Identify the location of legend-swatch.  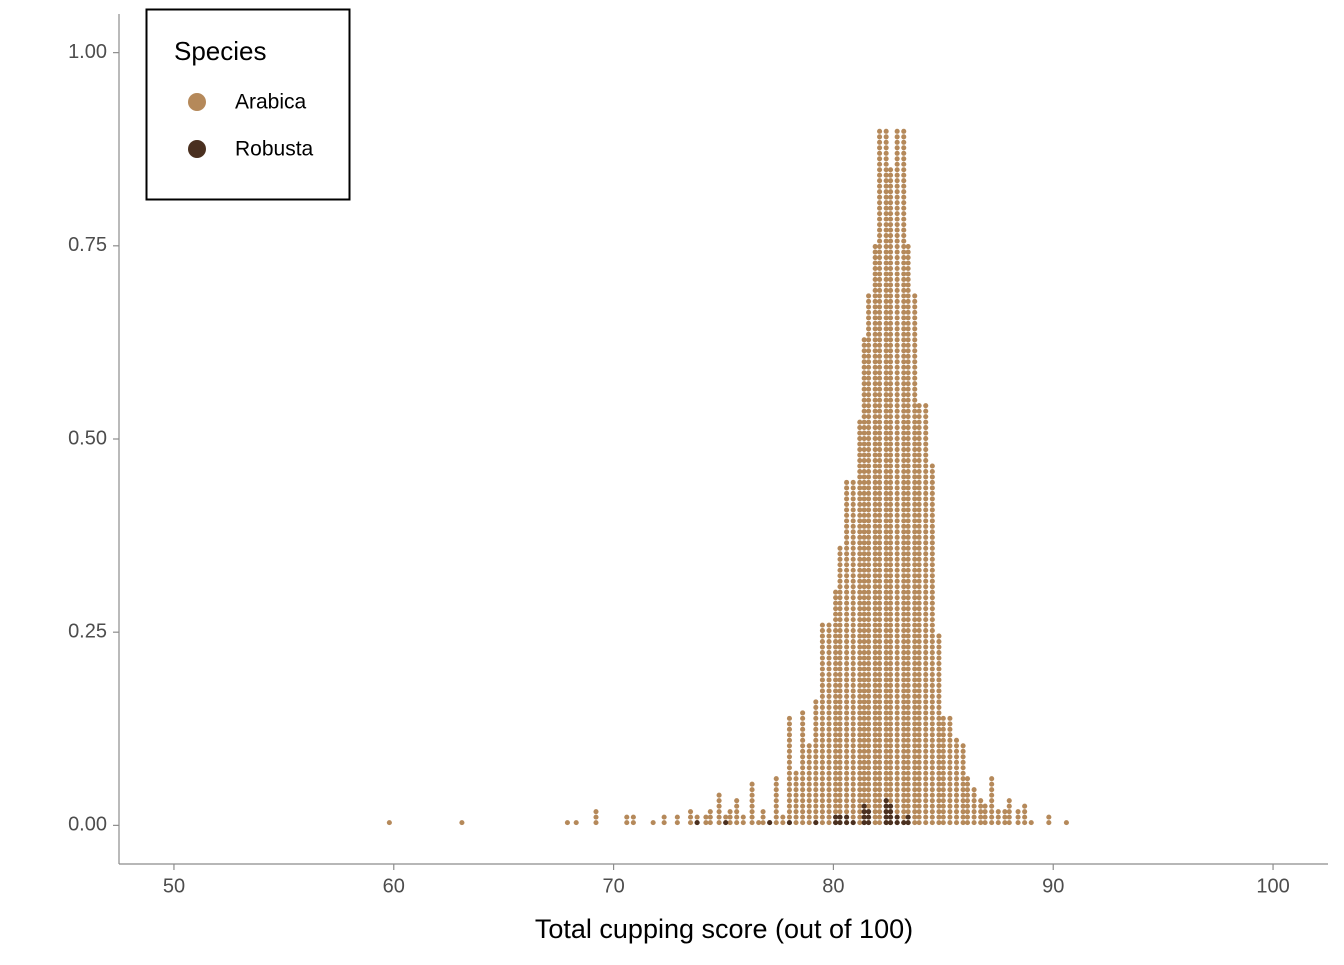
(197, 102).